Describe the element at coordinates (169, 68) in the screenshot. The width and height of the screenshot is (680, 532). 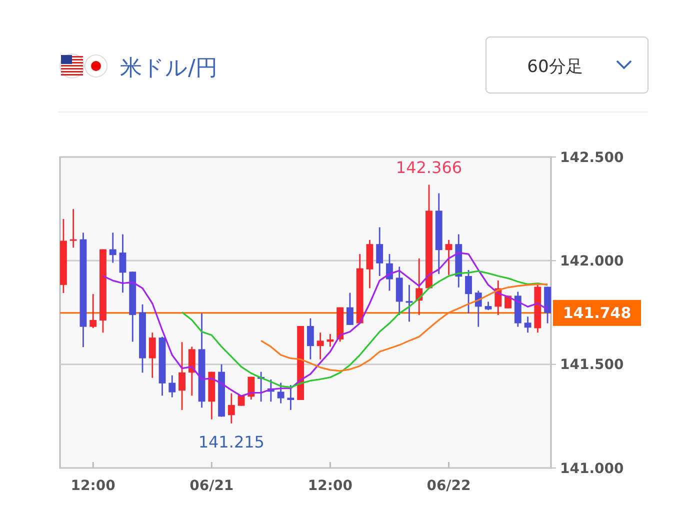
I see `chart-title: 米ドル/円` at that location.